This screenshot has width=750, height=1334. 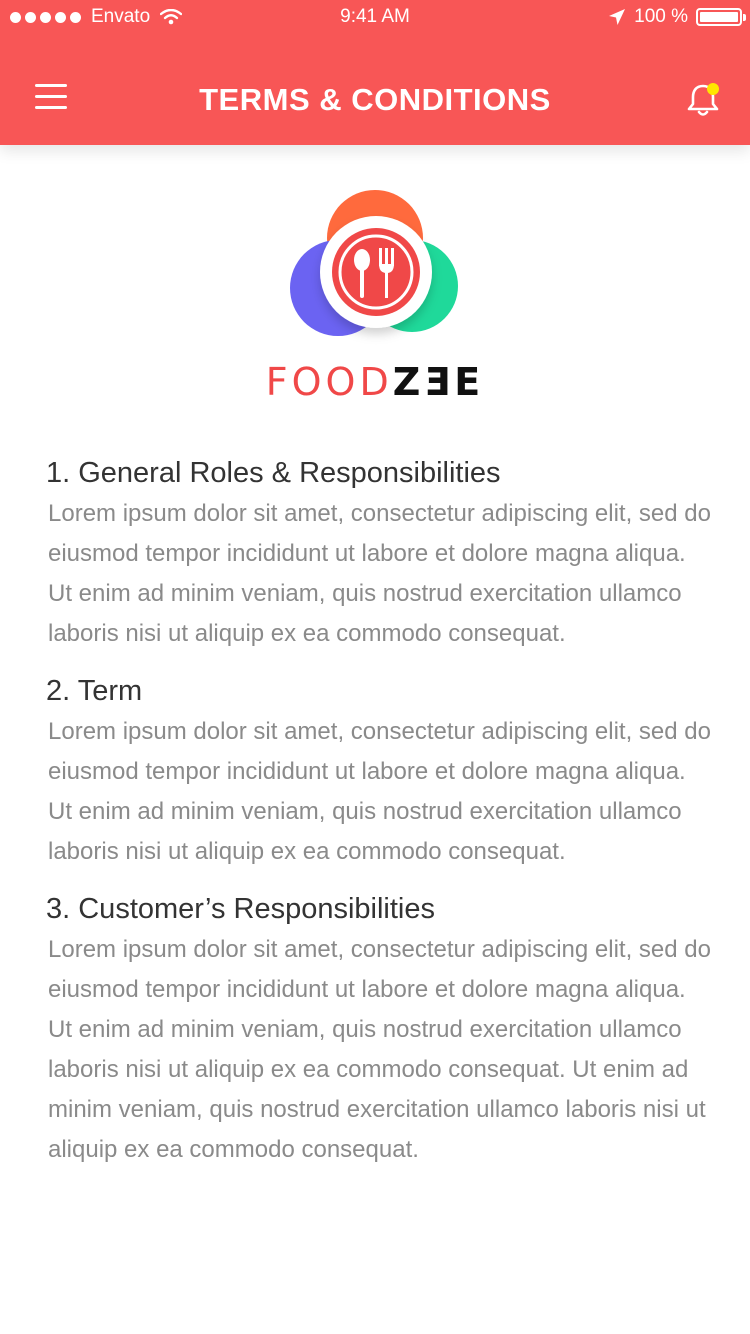 I want to click on battery-icon, so click(x=721, y=17).